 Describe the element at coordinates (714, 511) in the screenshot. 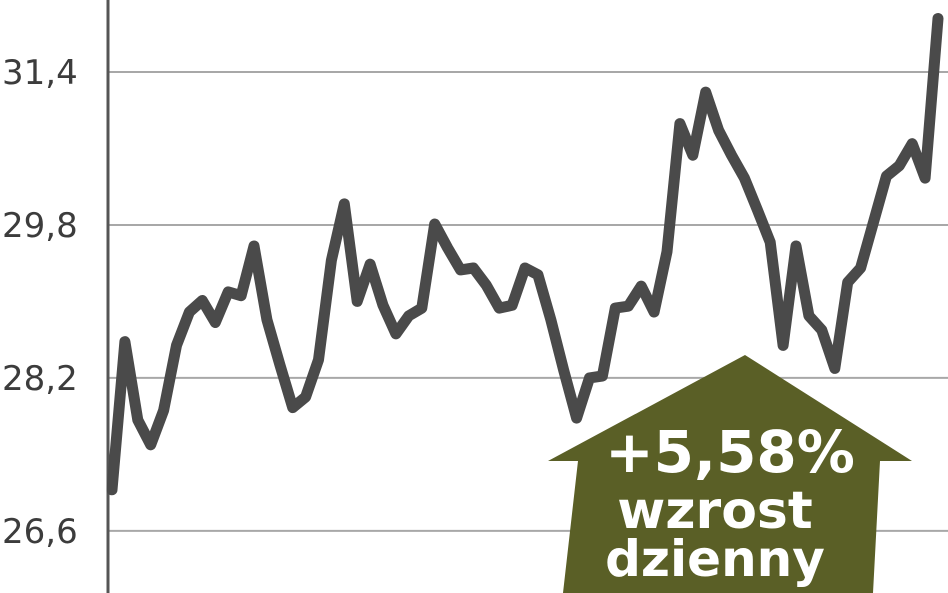

I see `growth-label-line1: wzrost` at that location.